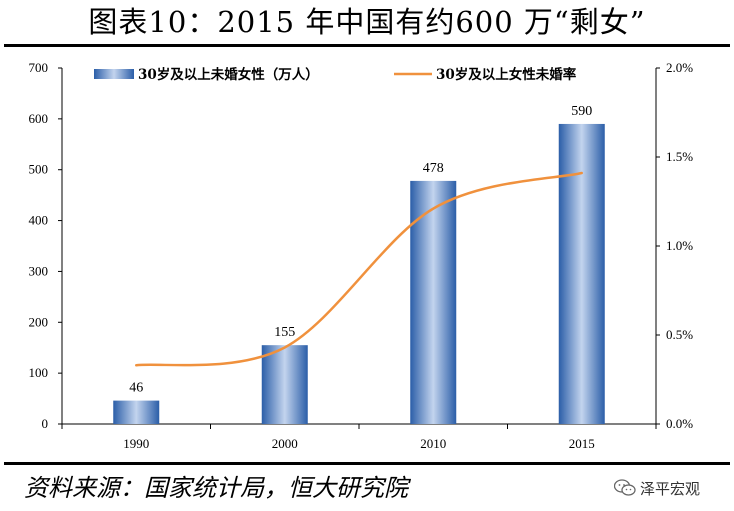 The height and width of the screenshot is (511, 734). I want to click on legend-bar-swatch, so click(114, 74).